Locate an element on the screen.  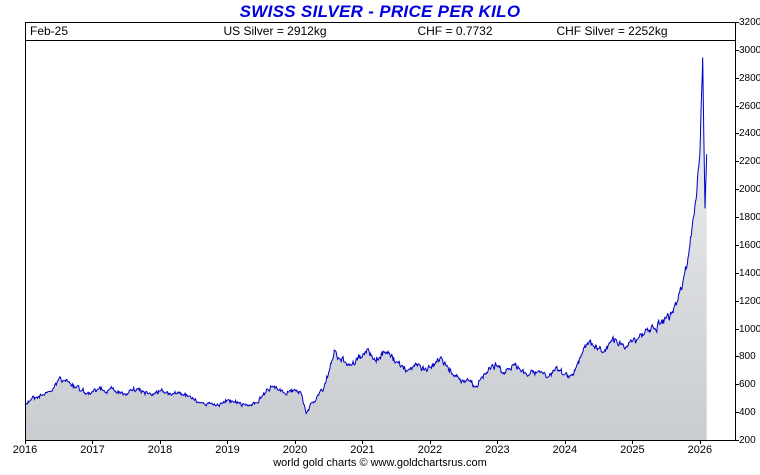
y-axis-label: 400 is located at coordinates (747, 413).